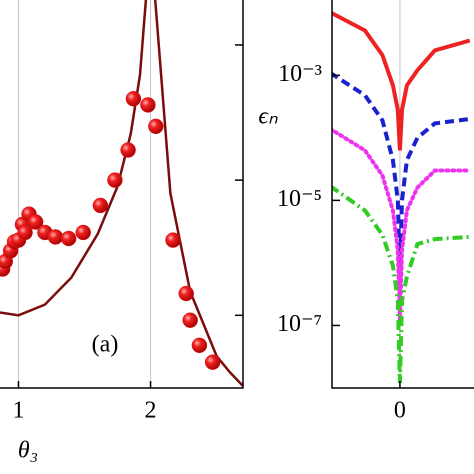 This screenshot has height=474, width=474. Describe the element at coordinates (18, 411) in the screenshot. I see `x-tick-label: 1` at that location.